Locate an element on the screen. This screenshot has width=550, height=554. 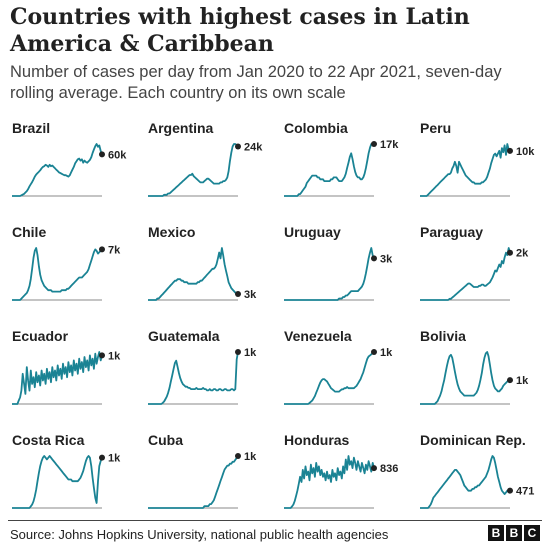
country-chart: Bolivia 1k is located at coordinates (474, 366).